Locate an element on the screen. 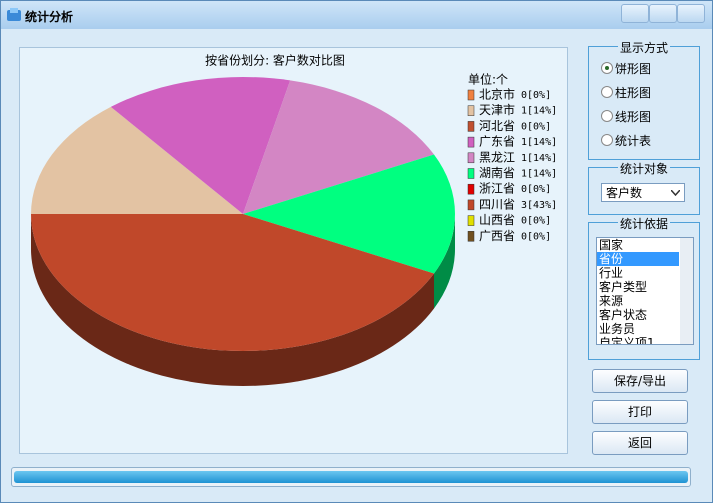 The height and width of the screenshot is (503, 713). select: 客户数 is located at coordinates (643, 192).